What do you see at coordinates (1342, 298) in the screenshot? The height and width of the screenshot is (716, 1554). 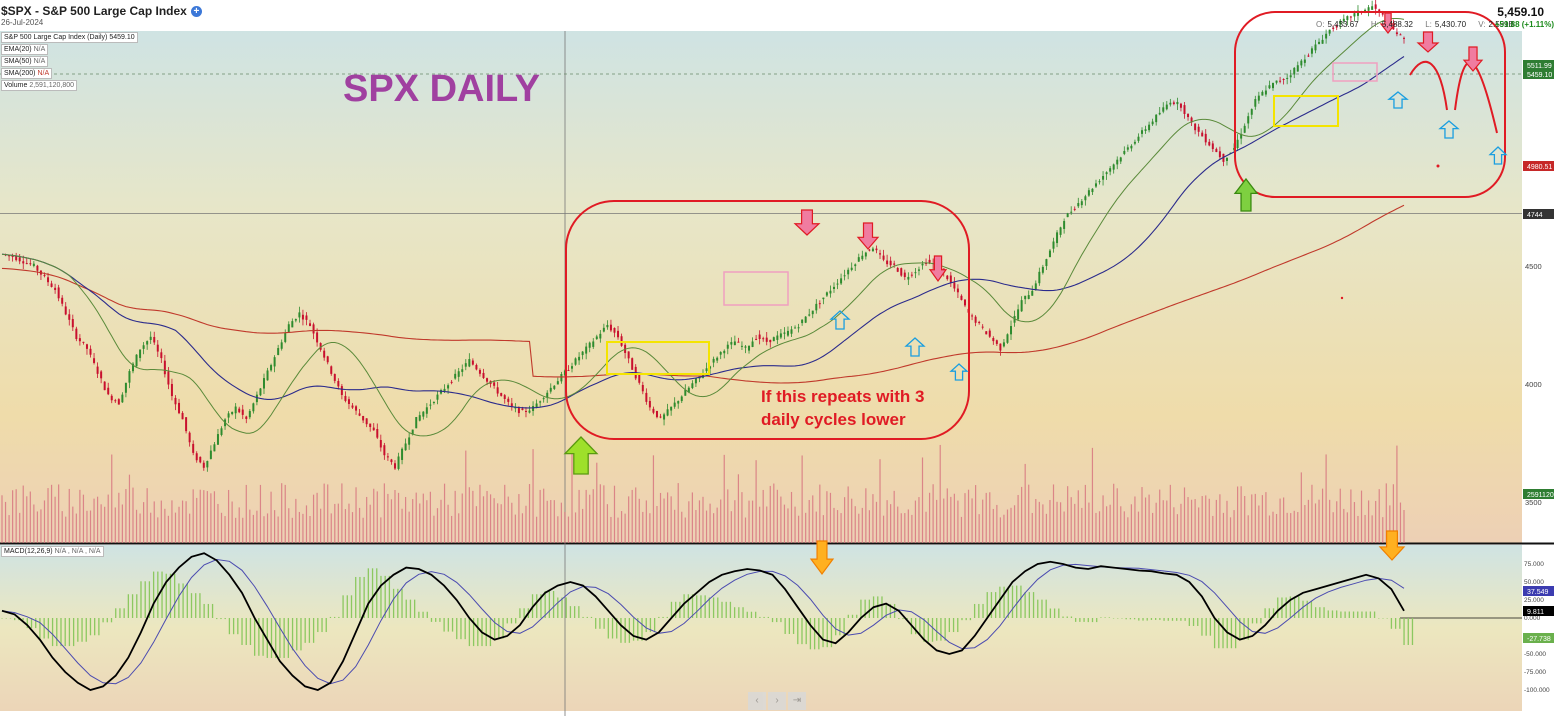 I see `annotation-dot` at bounding box center [1342, 298].